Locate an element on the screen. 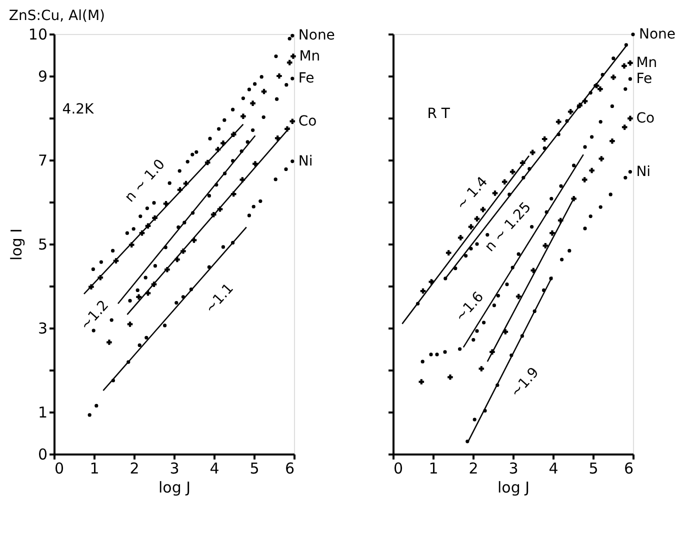  annotation: 4.2K is located at coordinates (78, 110).